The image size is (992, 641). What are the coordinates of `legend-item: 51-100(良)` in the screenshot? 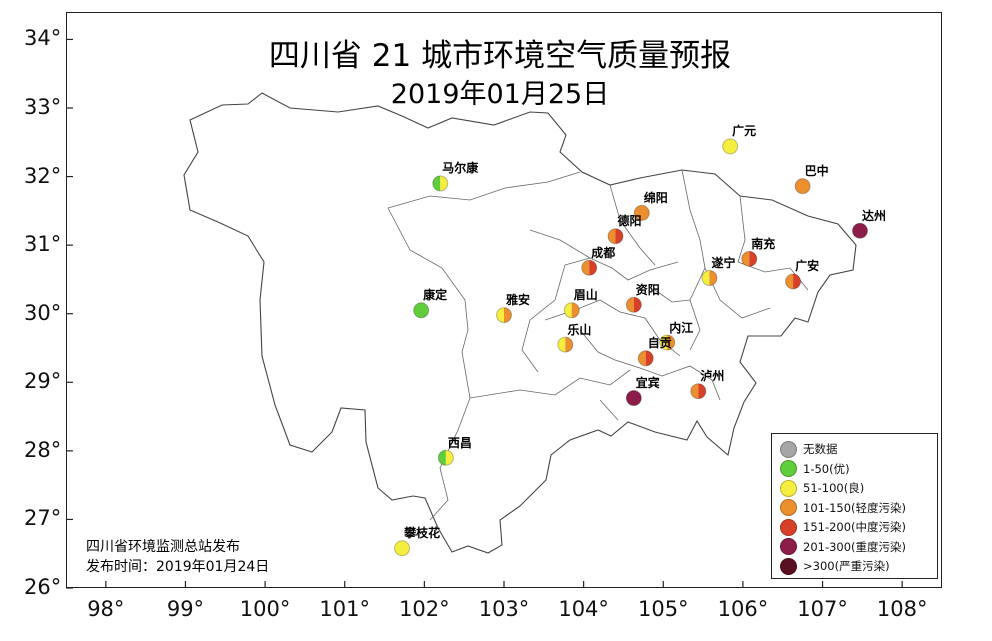 It's located at (822, 488).